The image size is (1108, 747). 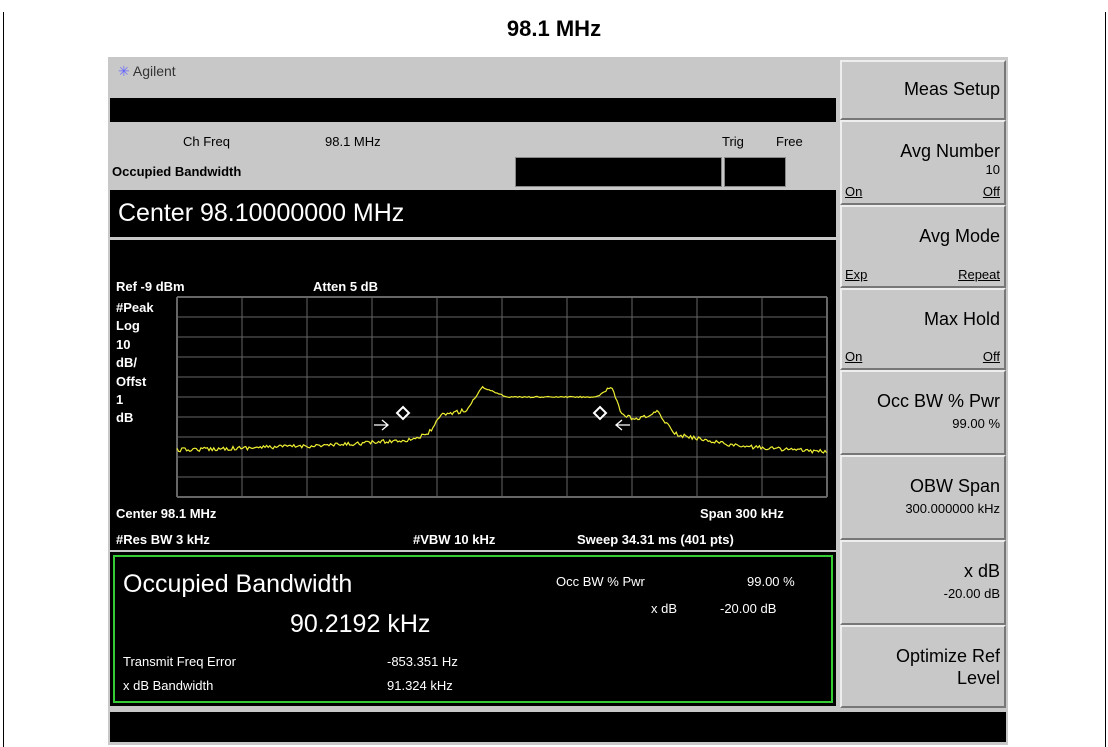 I want to click on scale-label: Offst, so click(x=131, y=381).